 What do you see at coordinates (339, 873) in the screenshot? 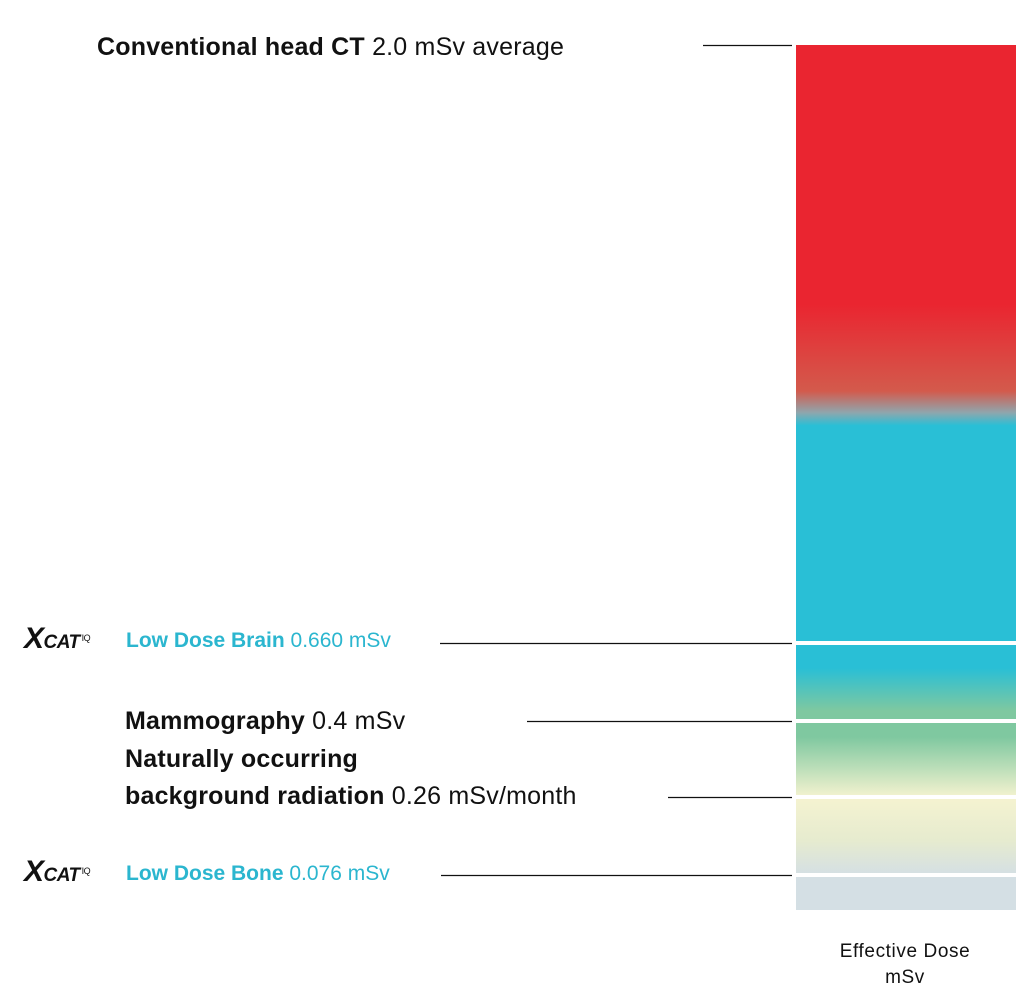
I see `label-low-dose-bone-value: 0.076 mSv` at bounding box center [339, 873].